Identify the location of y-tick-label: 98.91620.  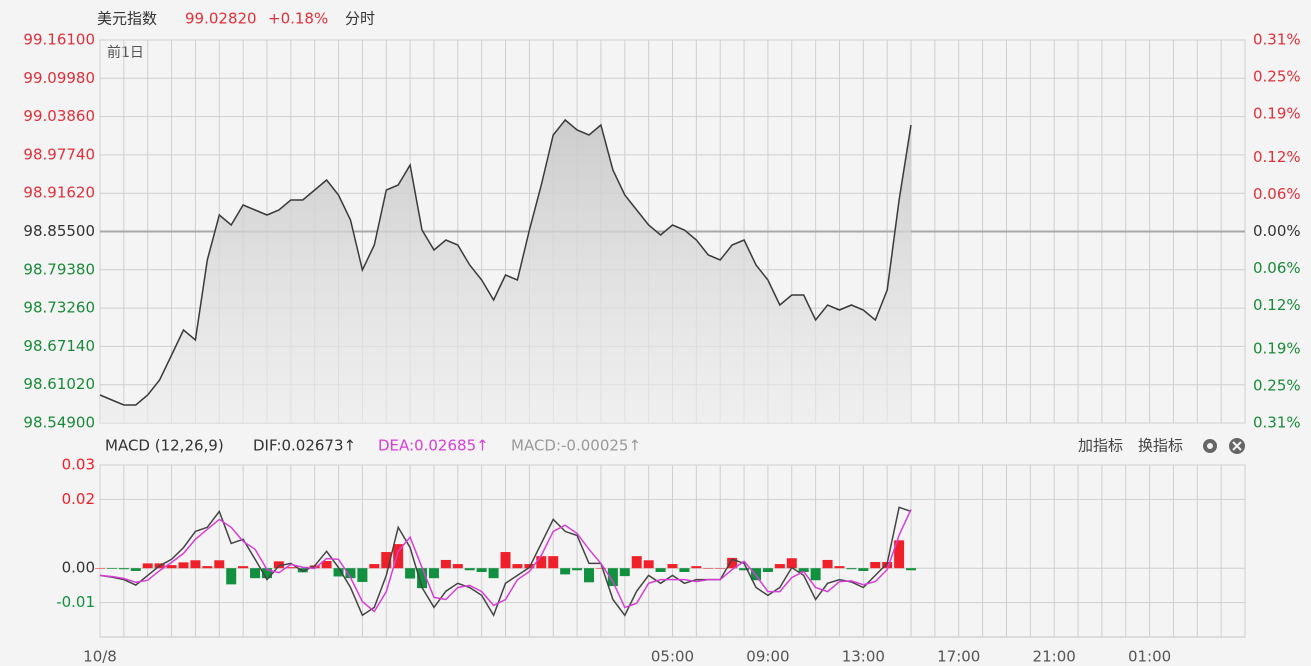
(59, 193).